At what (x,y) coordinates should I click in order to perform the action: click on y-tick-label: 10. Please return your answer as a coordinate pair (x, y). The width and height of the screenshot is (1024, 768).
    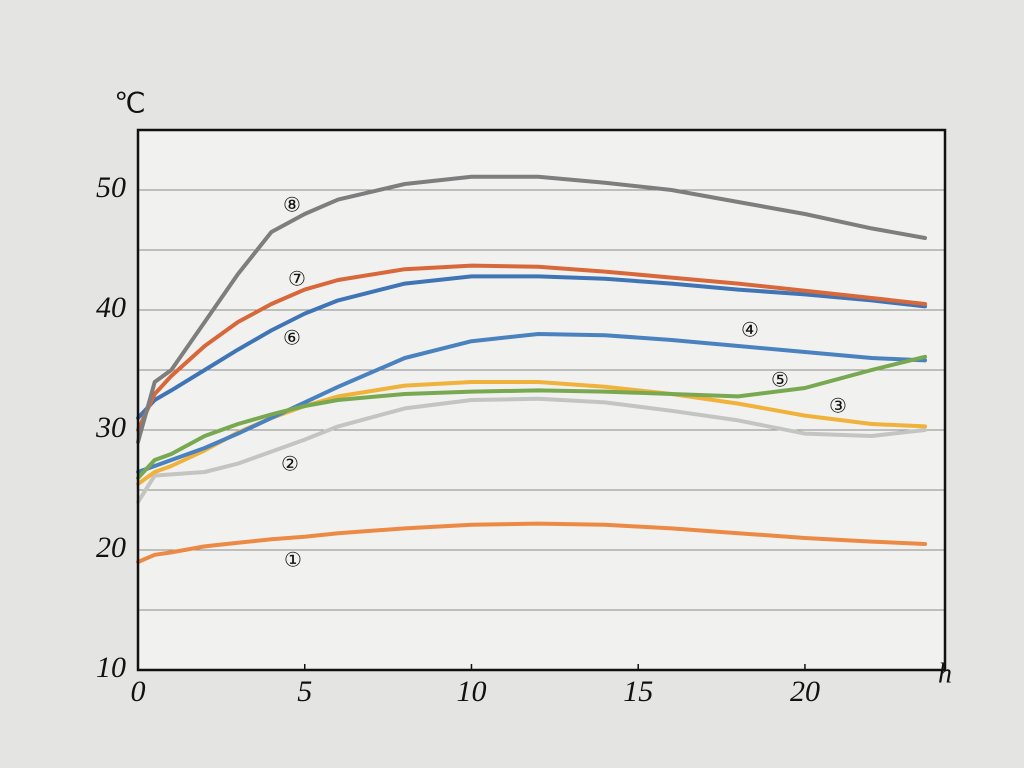
    Looking at the image, I should click on (111, 667).